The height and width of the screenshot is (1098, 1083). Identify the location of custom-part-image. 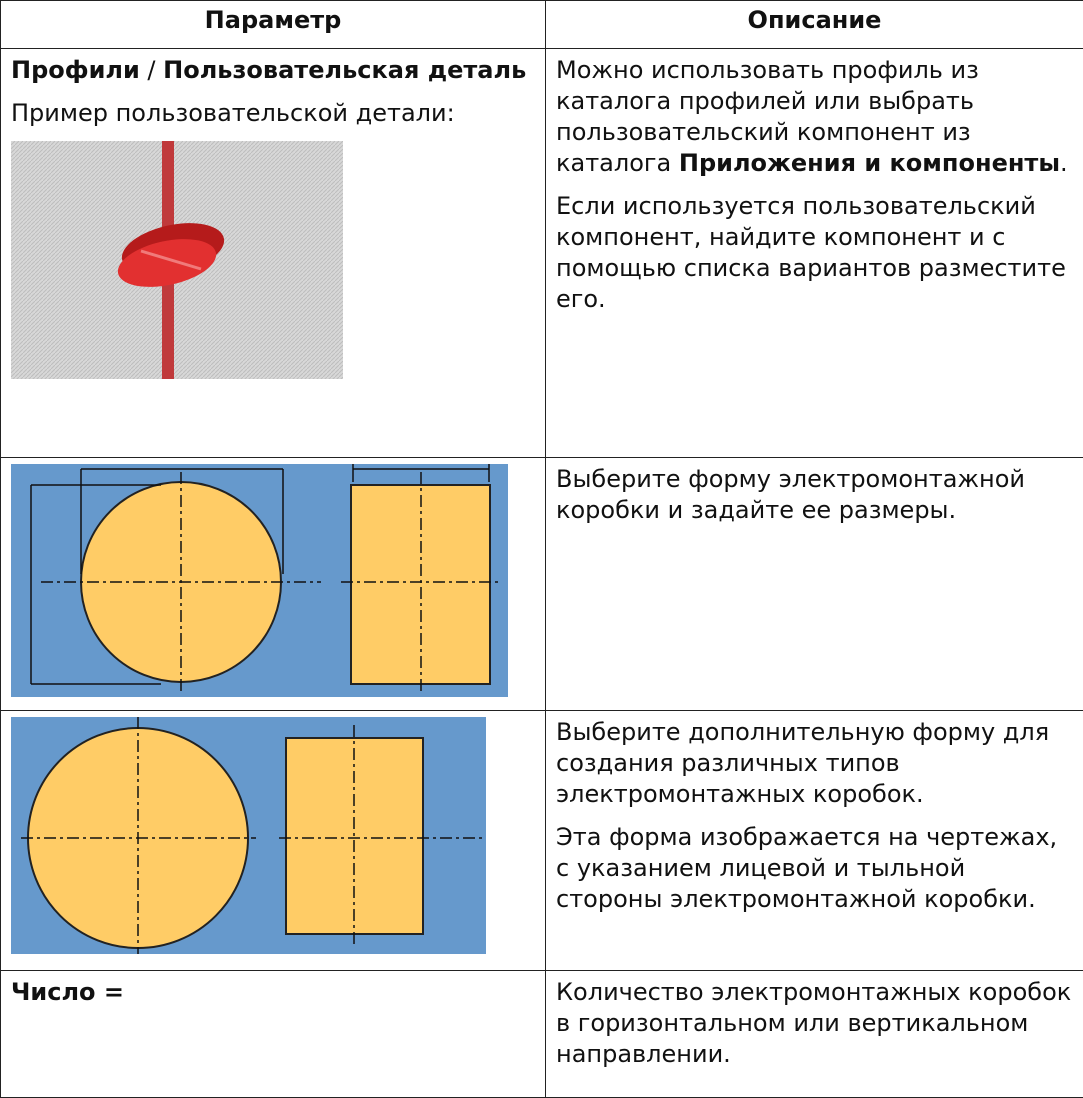
(177, 260).